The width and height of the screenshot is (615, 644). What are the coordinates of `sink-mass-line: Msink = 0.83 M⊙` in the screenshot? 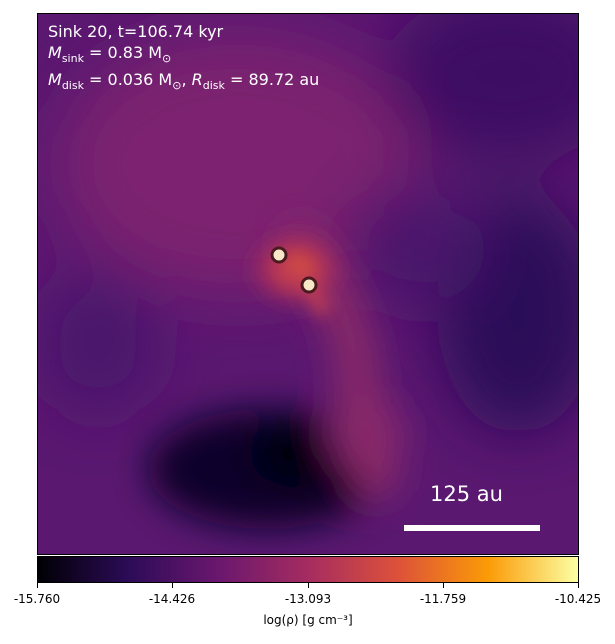 It's located at (183, 55).